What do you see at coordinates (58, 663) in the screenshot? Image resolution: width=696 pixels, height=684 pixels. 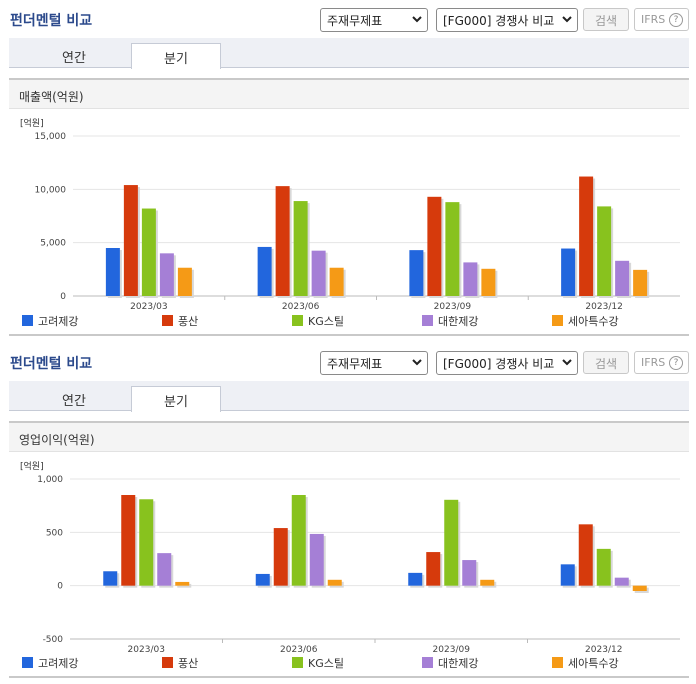 I see `legend-label: 고려제강` at bounding box center [58, 663].